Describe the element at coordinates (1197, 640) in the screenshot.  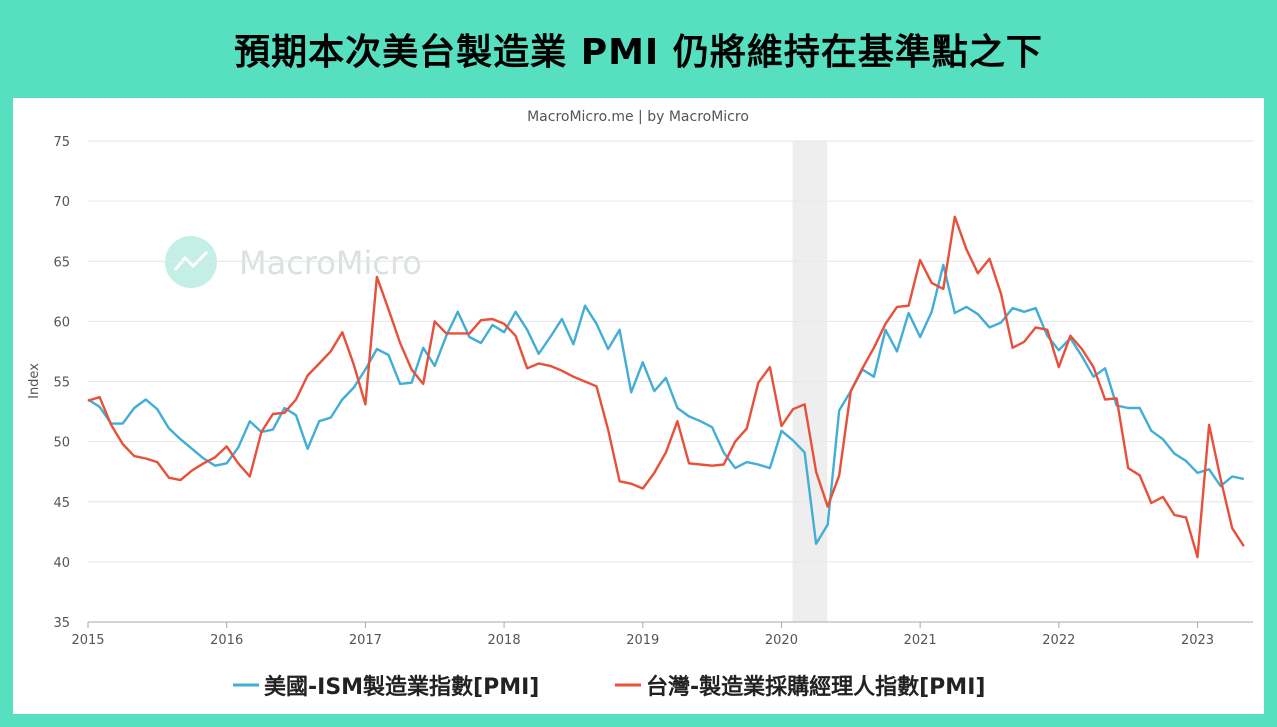
I see `x-tick-label: 2023` at that location.